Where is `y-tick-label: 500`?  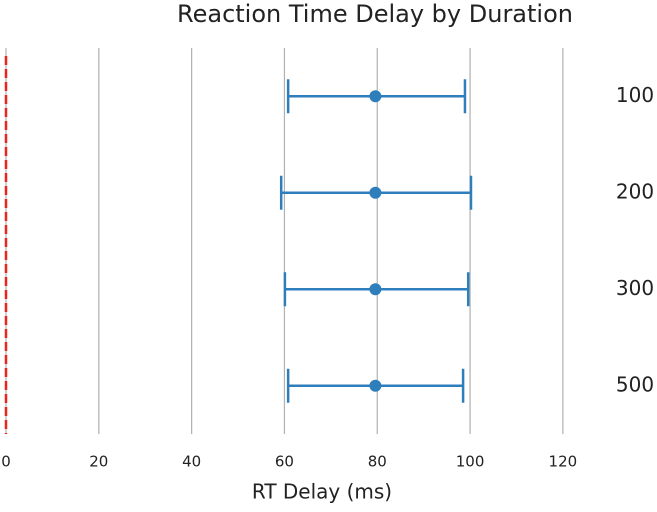
y-tick-label: 500 is located at coordinates (635, 384).